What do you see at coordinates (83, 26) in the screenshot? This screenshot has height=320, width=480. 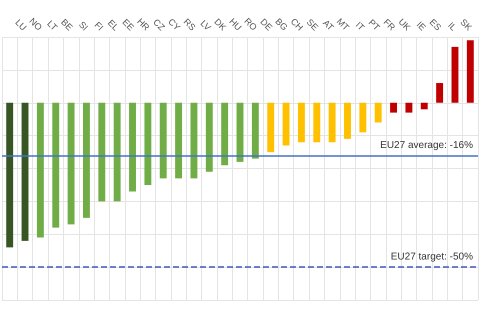 I see `x-tick-label: SI` at bounding box center [83, 26].